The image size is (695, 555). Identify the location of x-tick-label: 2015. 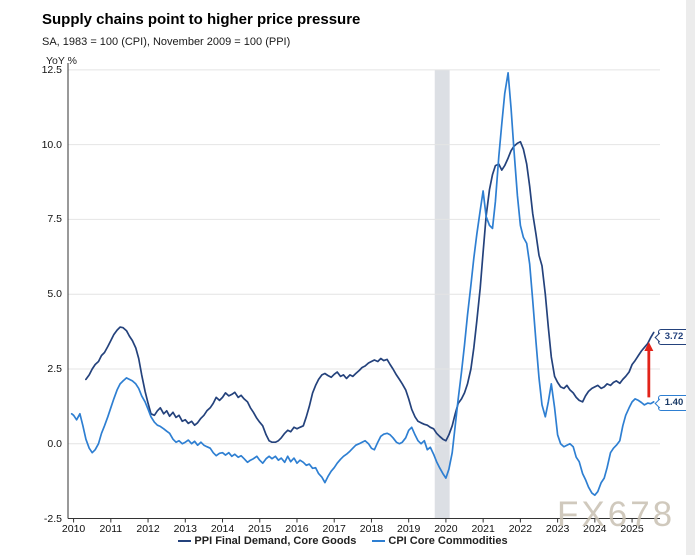
(260, 529).